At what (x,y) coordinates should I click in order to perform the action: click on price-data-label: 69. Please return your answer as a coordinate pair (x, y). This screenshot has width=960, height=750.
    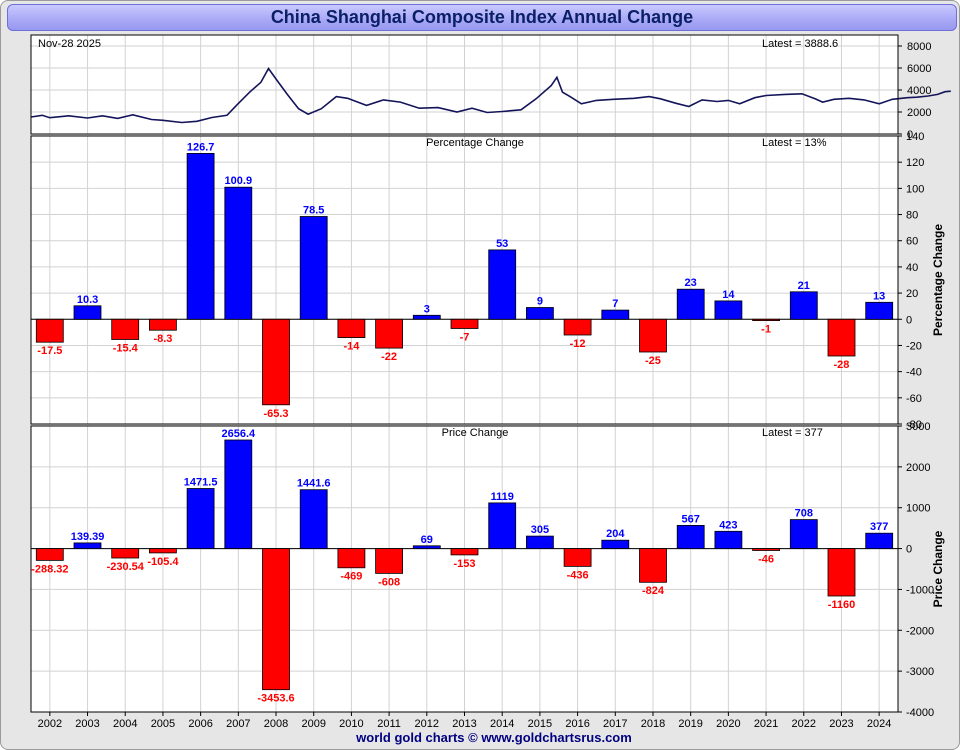
    Looking at the image, I should click on (427, 540).